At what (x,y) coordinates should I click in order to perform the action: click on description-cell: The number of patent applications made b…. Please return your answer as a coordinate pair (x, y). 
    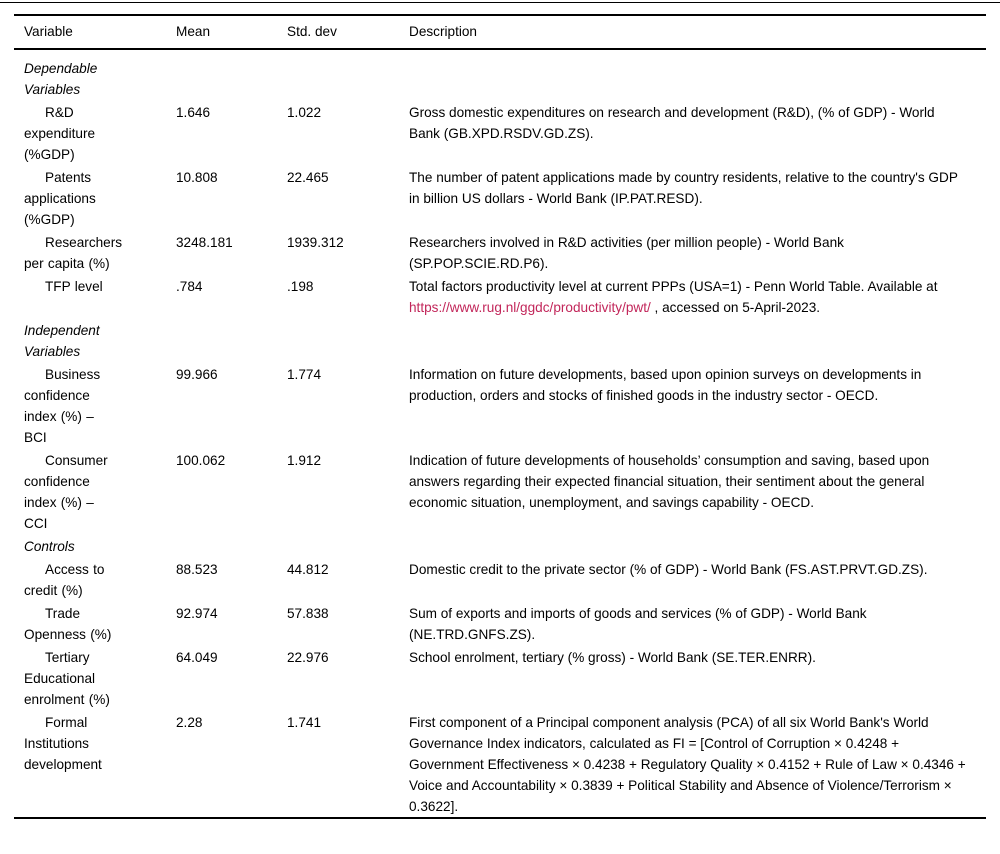
    Looking at the image, I should click on (683, 188).